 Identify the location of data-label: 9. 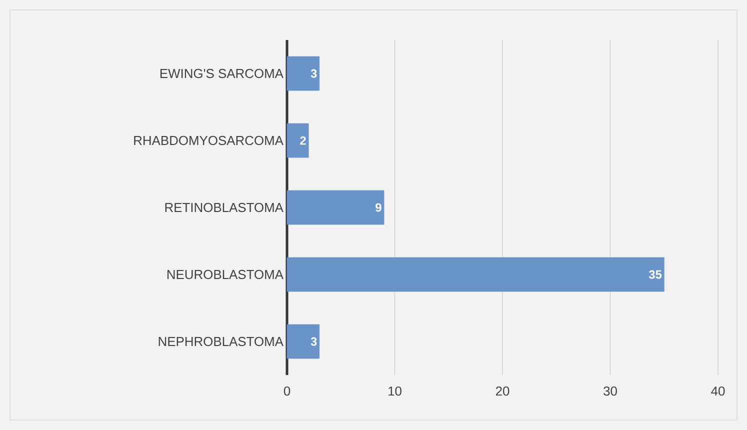
(379, 207).